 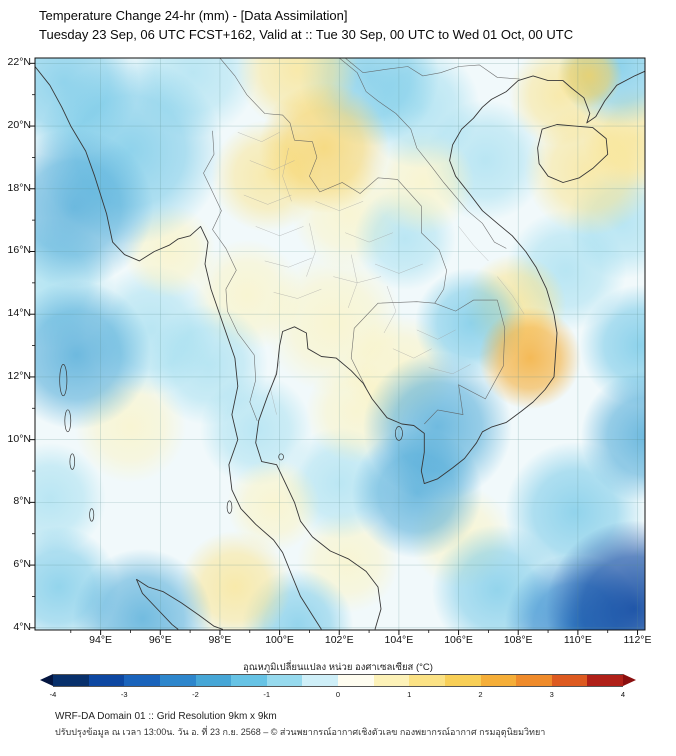 I want to click on y-axis-tick-label: 14°N, so click(x=19, y=313).